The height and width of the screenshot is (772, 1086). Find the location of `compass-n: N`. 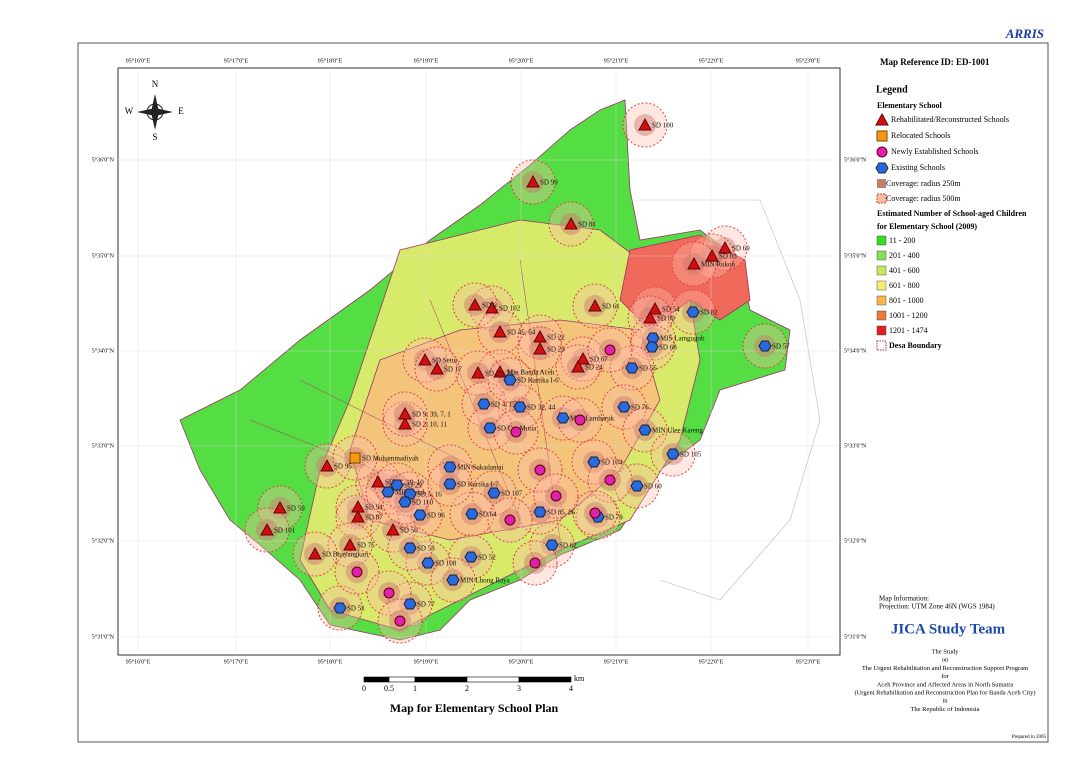

compass-n: N is located at coordinates (155, 84).